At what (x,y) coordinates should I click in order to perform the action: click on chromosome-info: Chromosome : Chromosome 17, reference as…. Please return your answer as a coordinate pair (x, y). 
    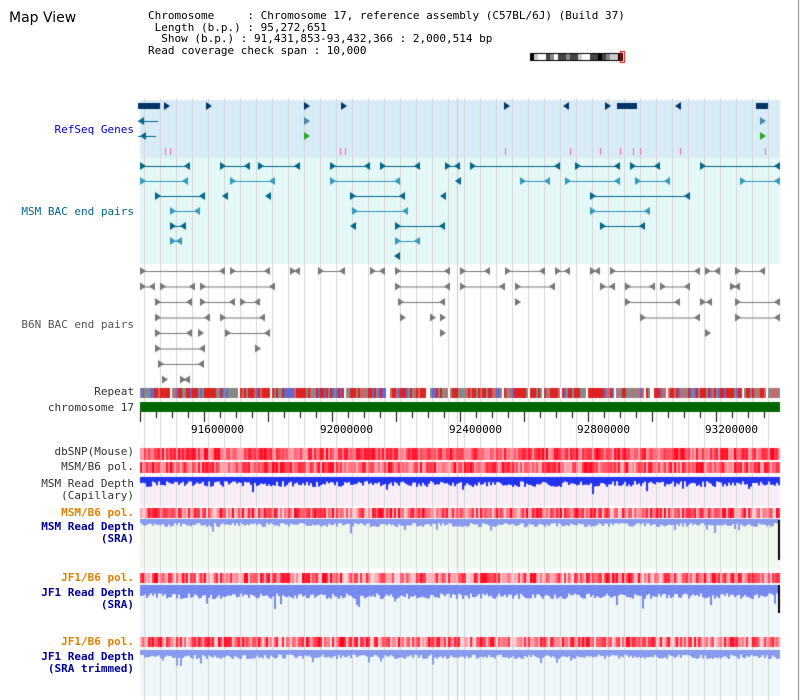
    Looking at the image, I should click on (386, 33).